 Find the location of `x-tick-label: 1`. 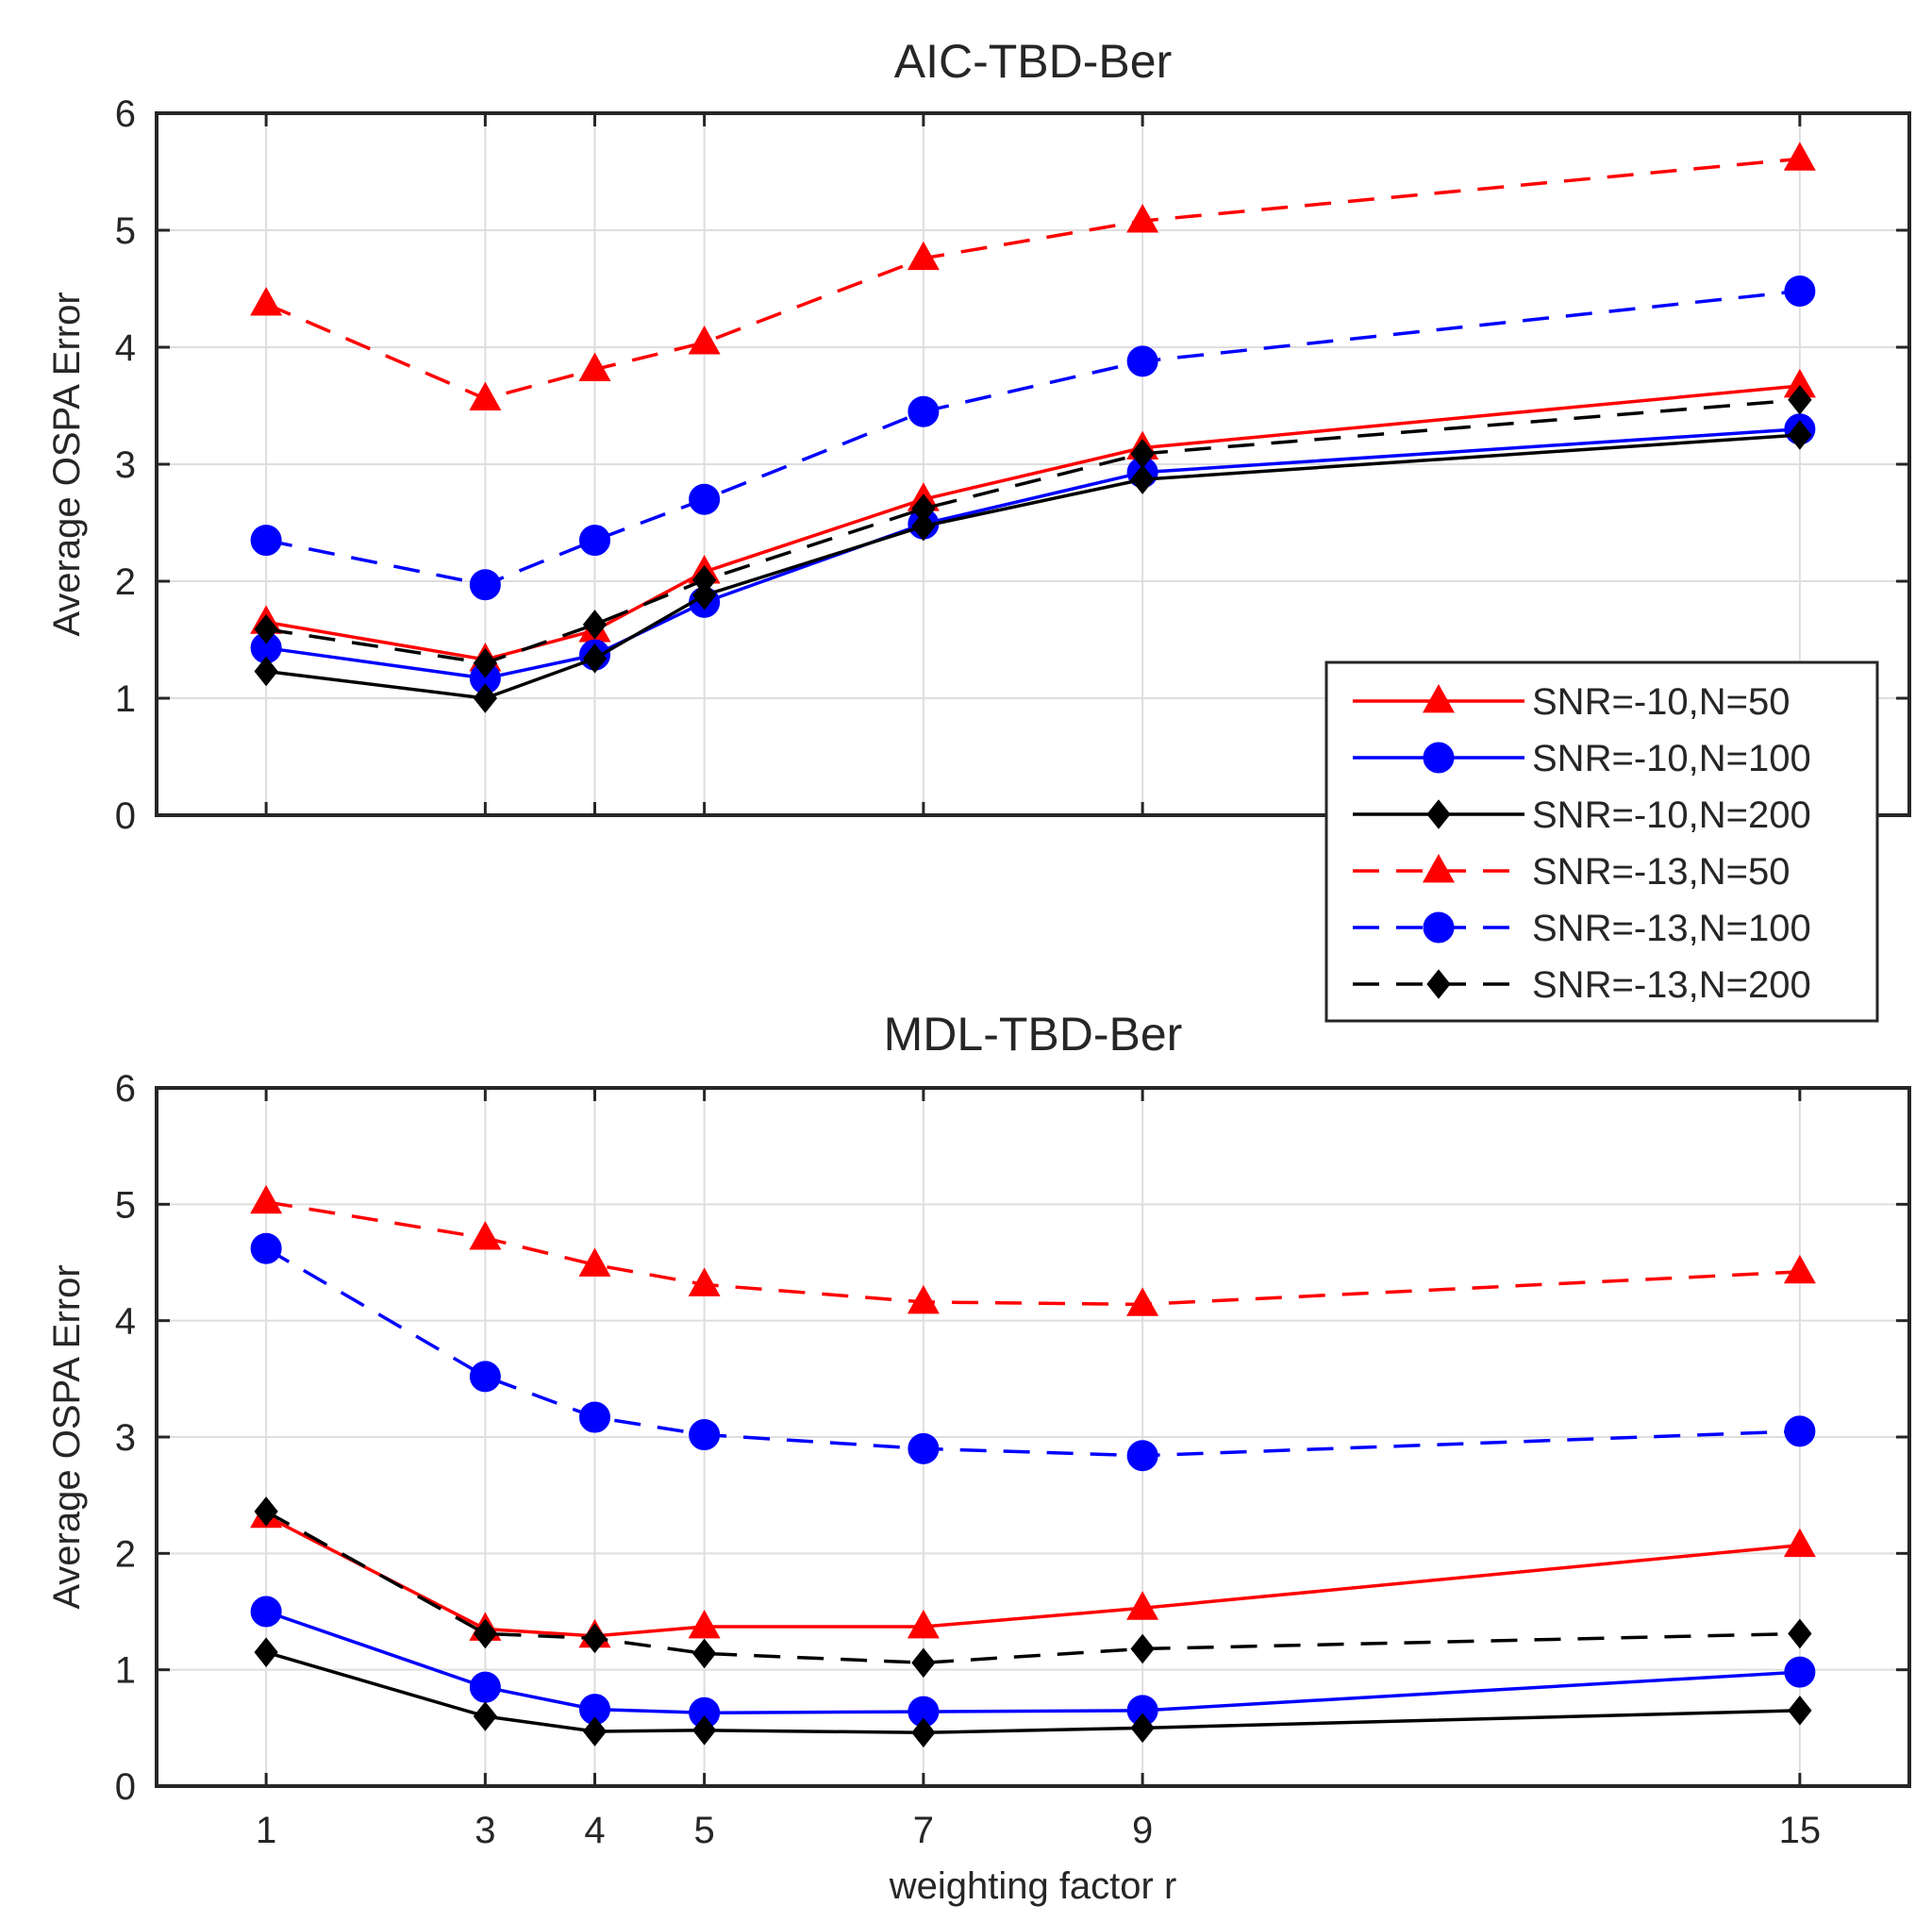

x-tick-label: 1 is located at coordinates (266, 1830).